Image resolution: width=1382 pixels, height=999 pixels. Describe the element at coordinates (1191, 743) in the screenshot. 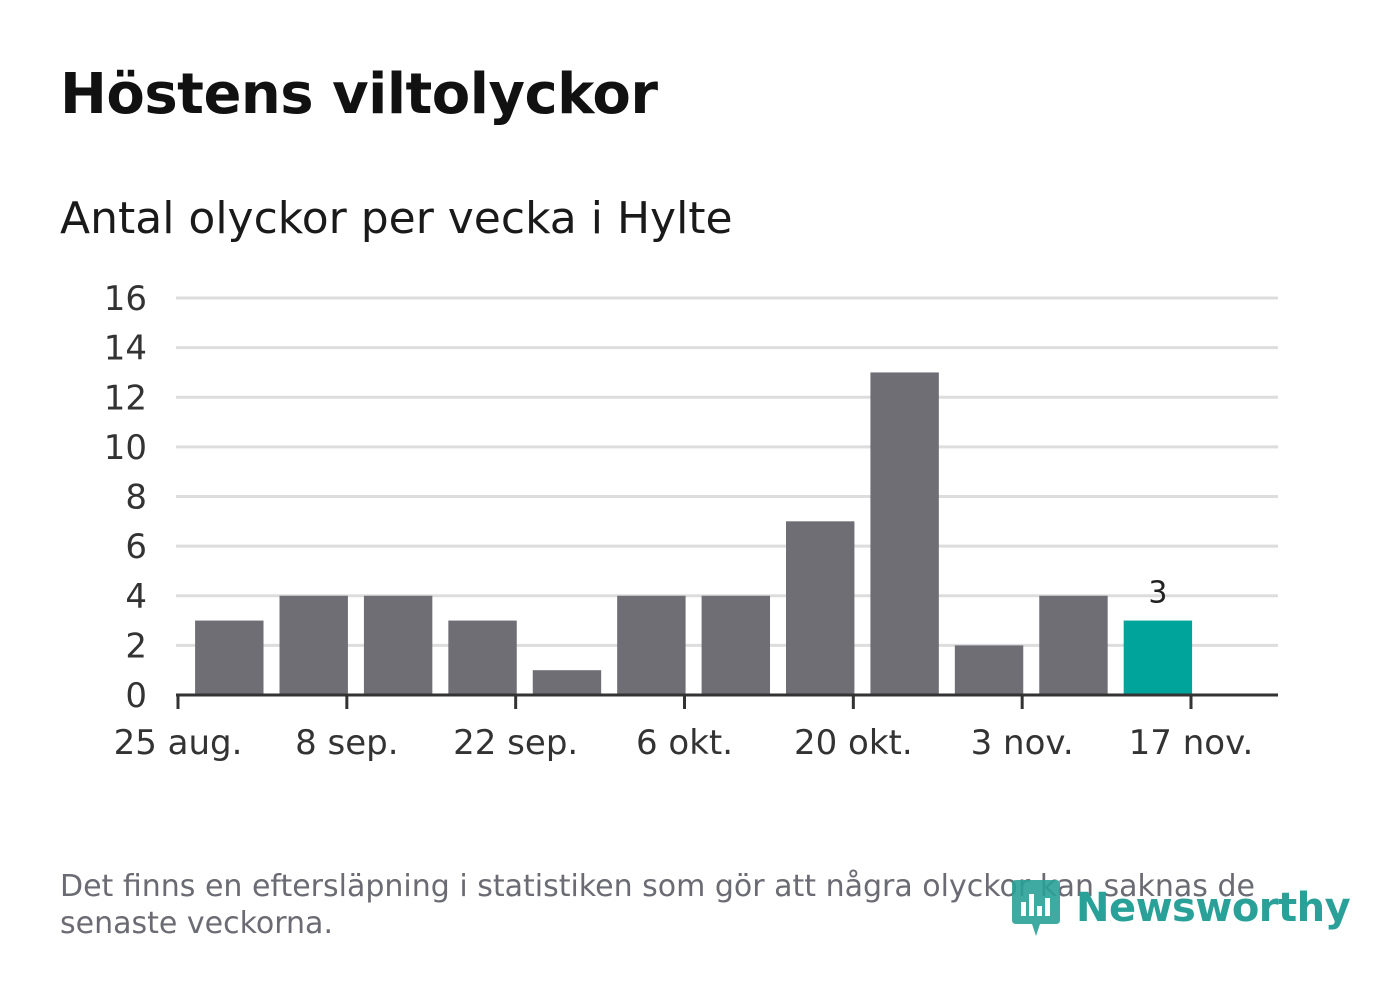

I see `x-tick-label: 17 nov.` at that location.